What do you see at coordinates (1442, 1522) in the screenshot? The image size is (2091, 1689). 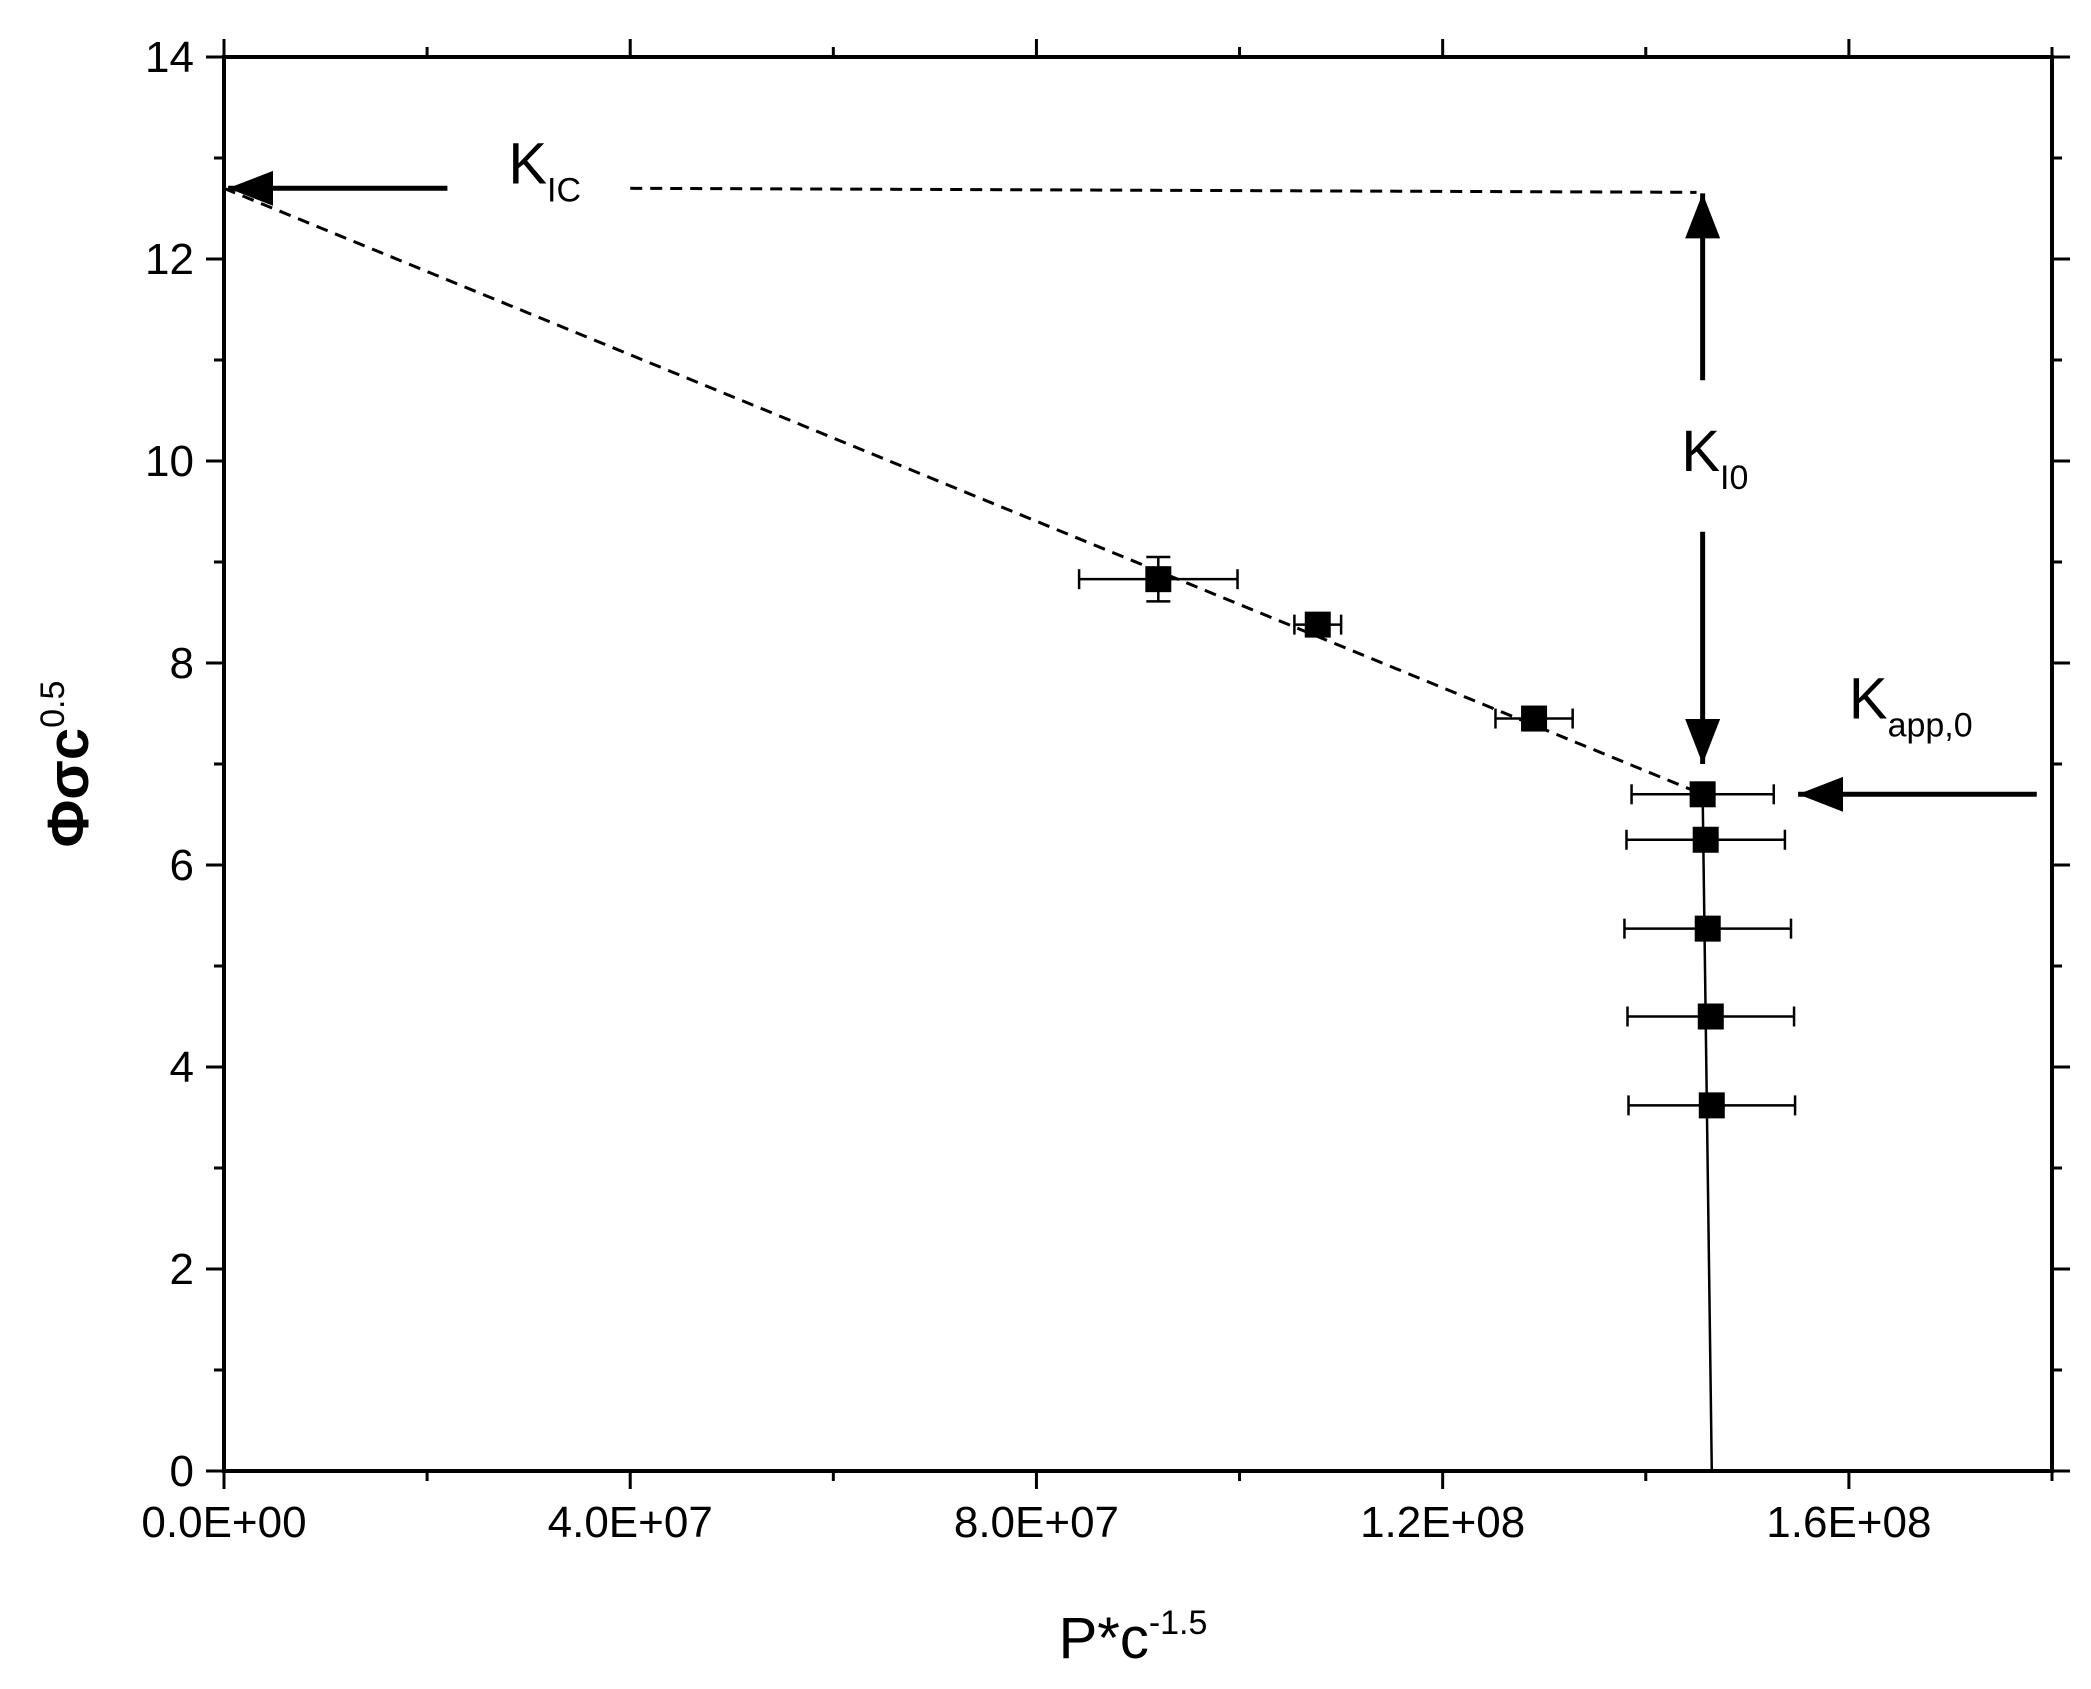 I see `x-tick-label: 1.2E+08` at bounding box center [1442, 1522].